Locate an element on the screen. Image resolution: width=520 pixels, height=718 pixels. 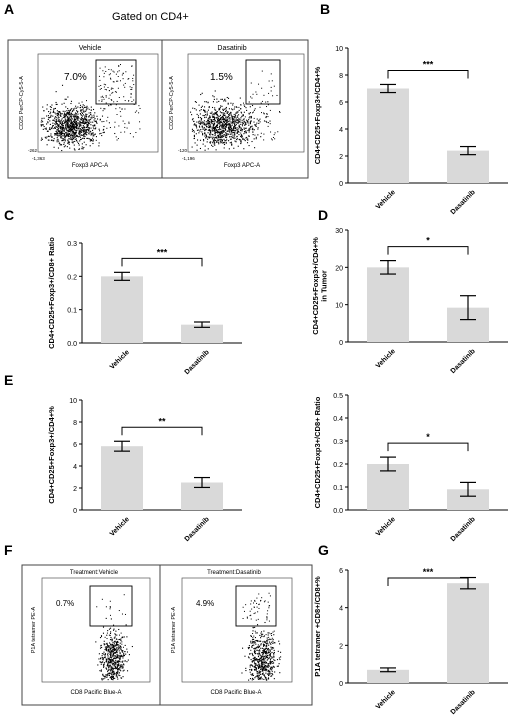
flow-a1-ymin: -262 is located at coordinates (33, 150).